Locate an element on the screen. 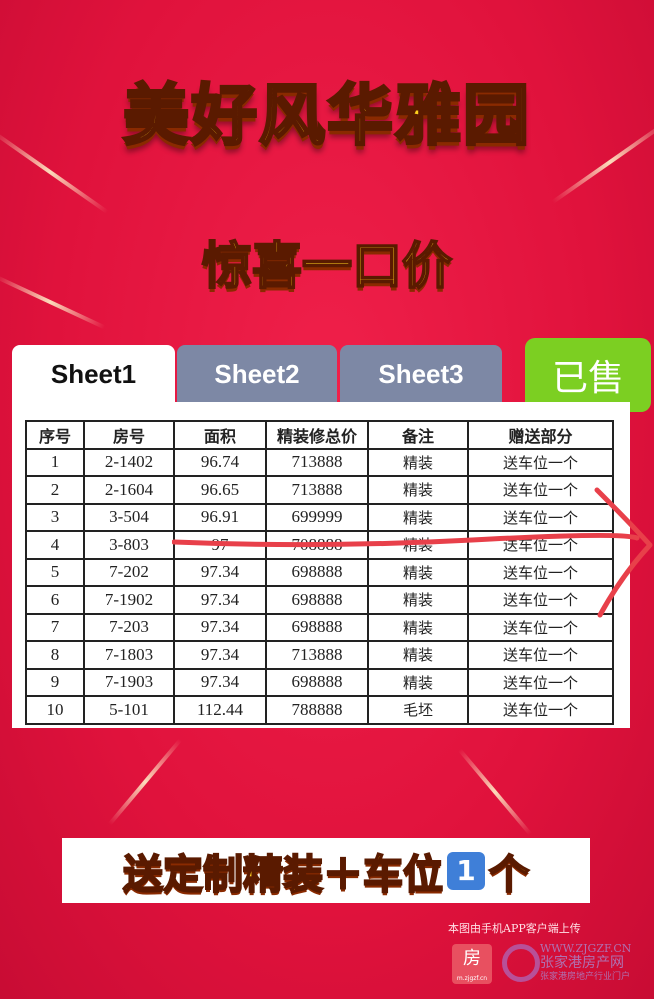 The image size is (654, 999). table-cell: 2-1402 is located at coordinates (129, 462).